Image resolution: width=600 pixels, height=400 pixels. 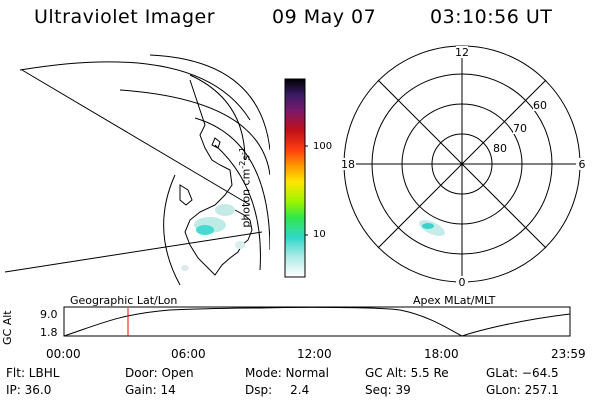 I want to click on alt-tick-high: 9.0, so click(x=49, y=314).